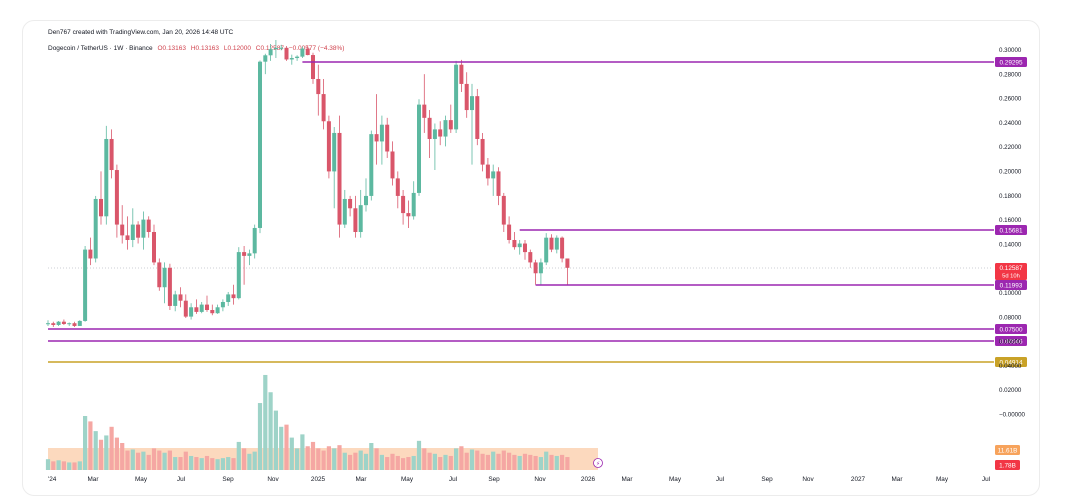 Image resolution: width=1080 pixels, height=497 pixels. What do you see at coordinates (1007, 450) in the screenshot?
I see `volume-label-bg` at bounding box center [1007, 450].